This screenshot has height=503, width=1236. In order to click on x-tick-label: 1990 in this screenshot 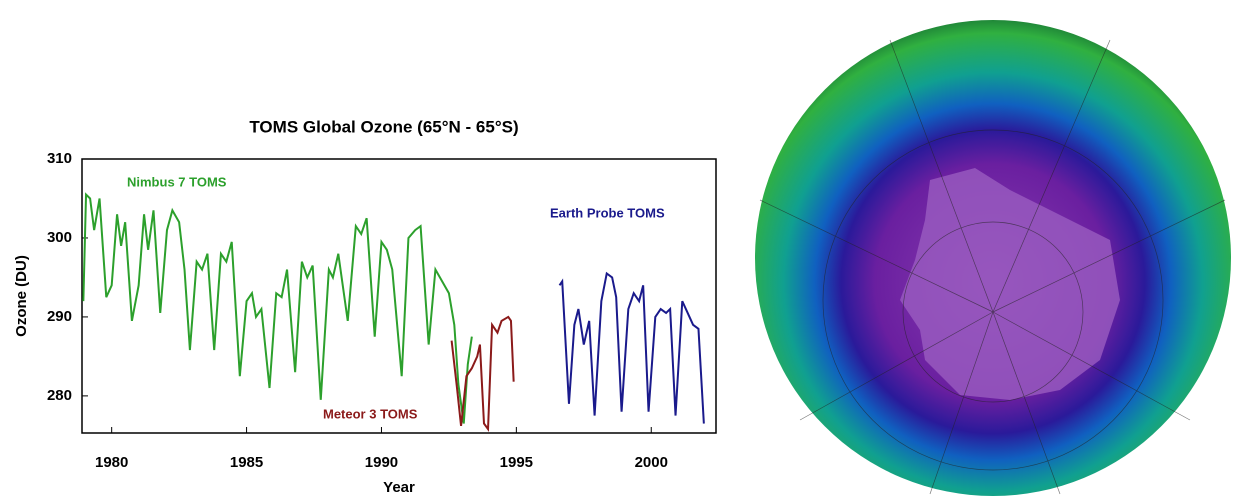, I will do `click(381, 462)`.